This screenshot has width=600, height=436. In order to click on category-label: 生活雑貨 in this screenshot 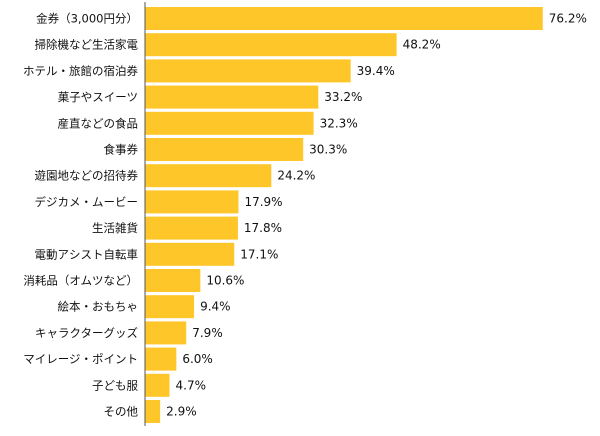, I will do `click(115, 228)`.